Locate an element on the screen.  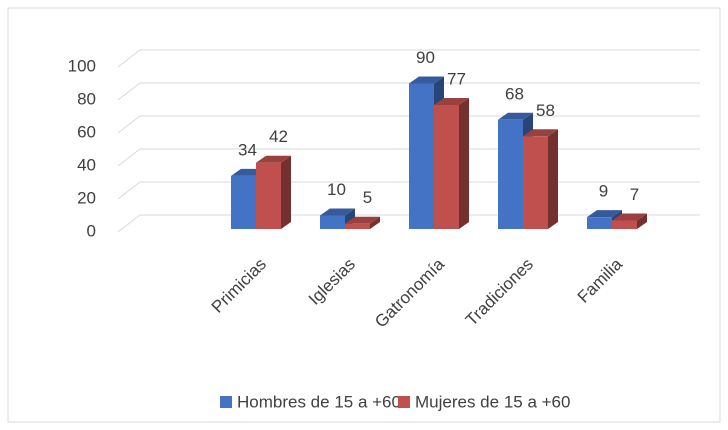
legend-label: Hombres de 15 a +60 is located at coordinates (319, 401).